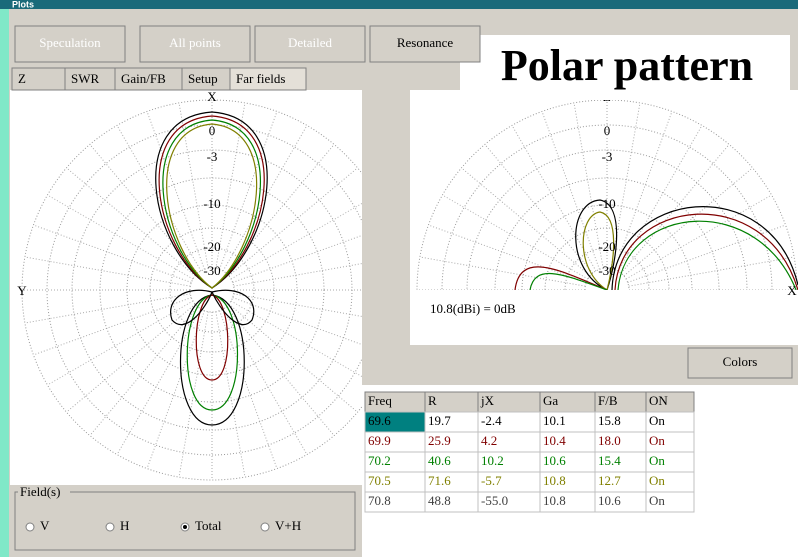 Image resolution: width=798 pixels, height=557 pixels. Describe the element at coordinates (554, 420) in the screenshot. I see `table-cell-text: 10.1` at that location.